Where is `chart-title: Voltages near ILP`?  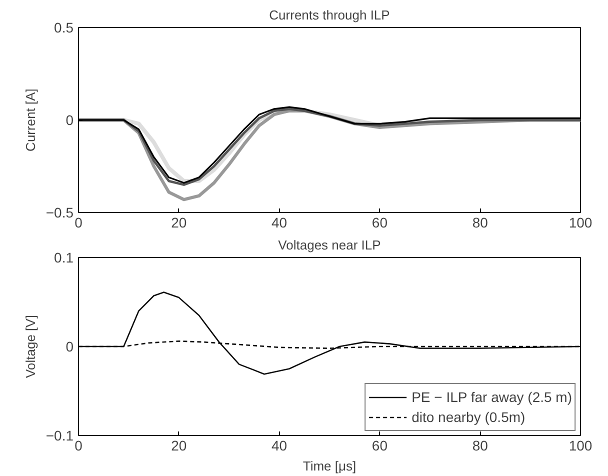
chart-title: Voltages near ILP is located at coordinates (329, 245).